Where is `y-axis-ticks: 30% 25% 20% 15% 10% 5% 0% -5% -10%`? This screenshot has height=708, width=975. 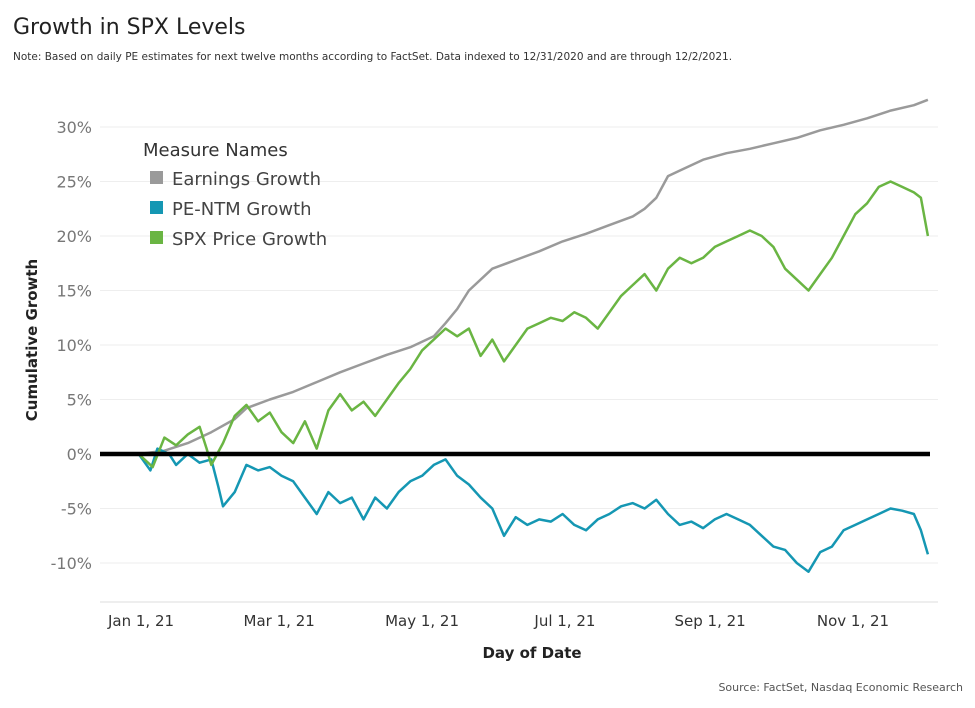
y-axis-ticks: 30% 25% 20% 15% 10% 5% 0% -5% -10% is located at coordinates (71, 345).